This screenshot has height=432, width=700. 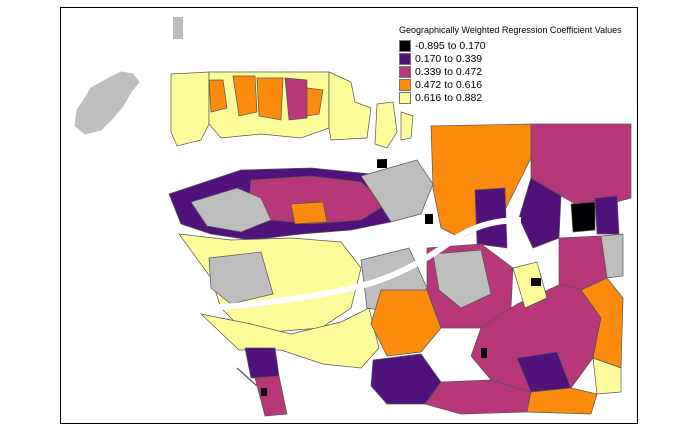 I want to click on legend-item: -0.895 to 0.170, so click(x=510, y=45).